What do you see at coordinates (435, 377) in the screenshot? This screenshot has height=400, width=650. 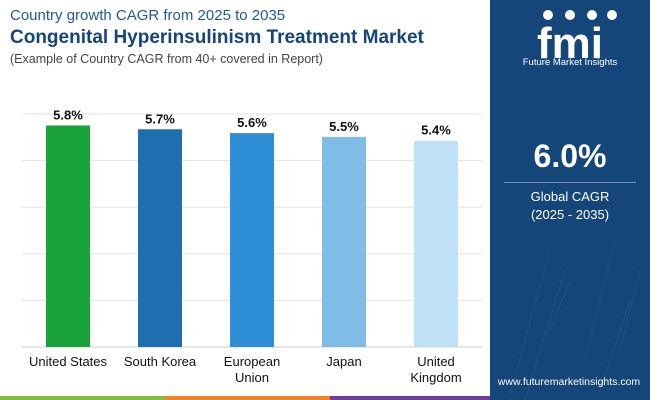 I see `x-tick-label: Kingdom` at bounding box center [435, 377].